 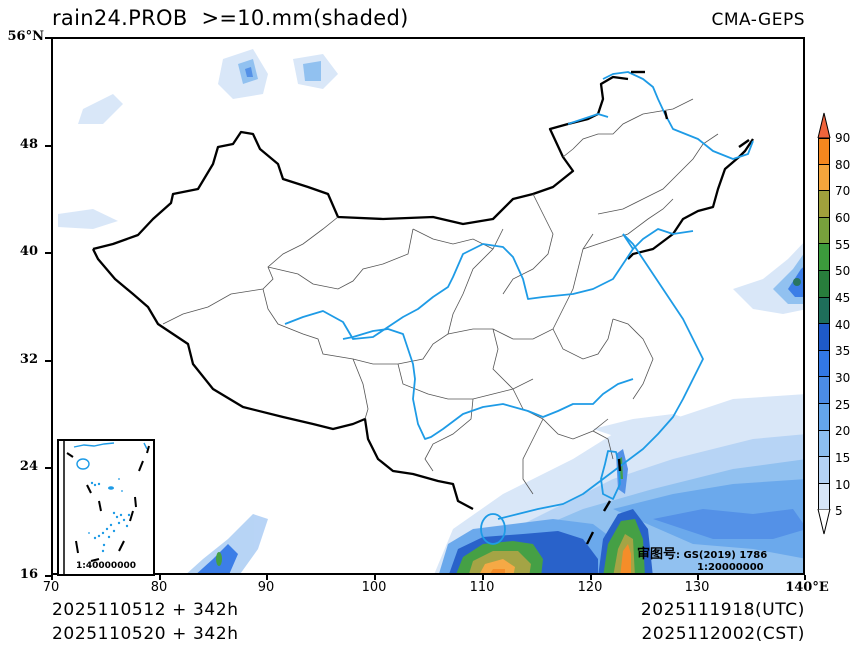 I want to click on main-scale-label: 1:20000000, so click(x=730, y=567).